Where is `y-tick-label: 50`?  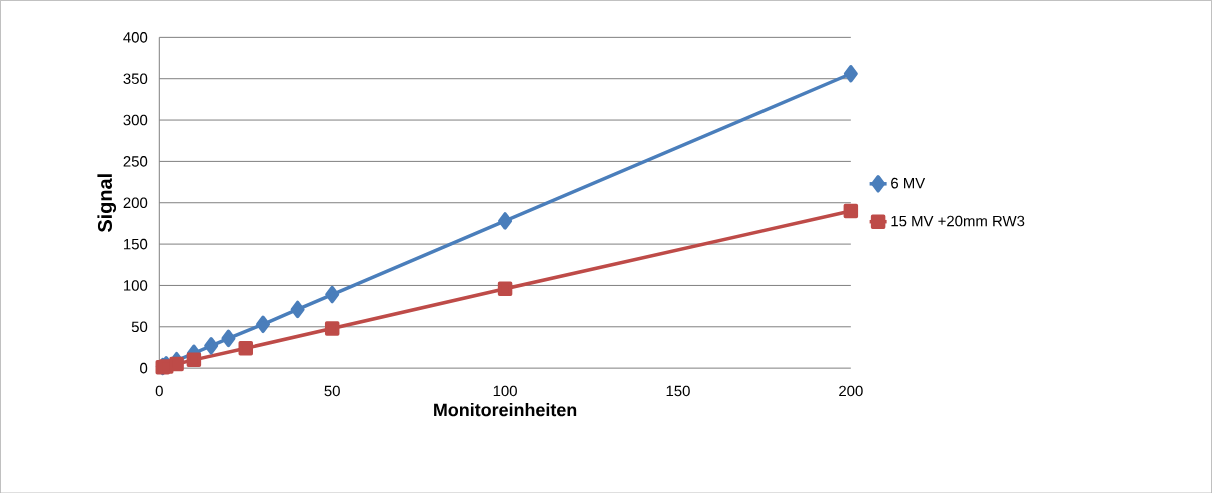 y-tick-label: 50 is located at coordinates (139, 326).